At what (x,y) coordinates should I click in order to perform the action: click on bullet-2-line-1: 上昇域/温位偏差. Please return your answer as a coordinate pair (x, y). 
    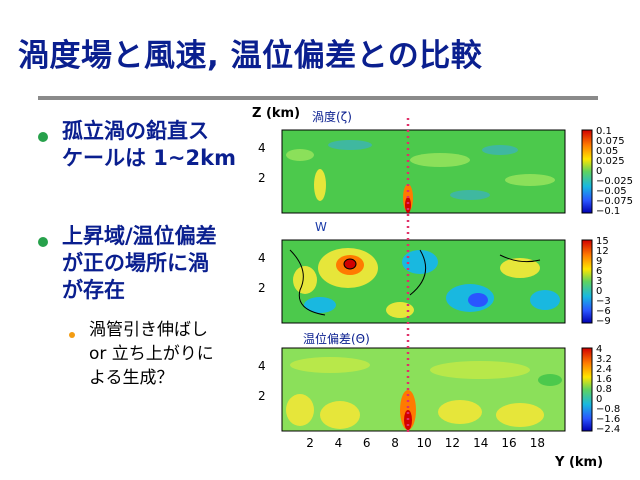
    Looking at the image, I should click on (139, 236).